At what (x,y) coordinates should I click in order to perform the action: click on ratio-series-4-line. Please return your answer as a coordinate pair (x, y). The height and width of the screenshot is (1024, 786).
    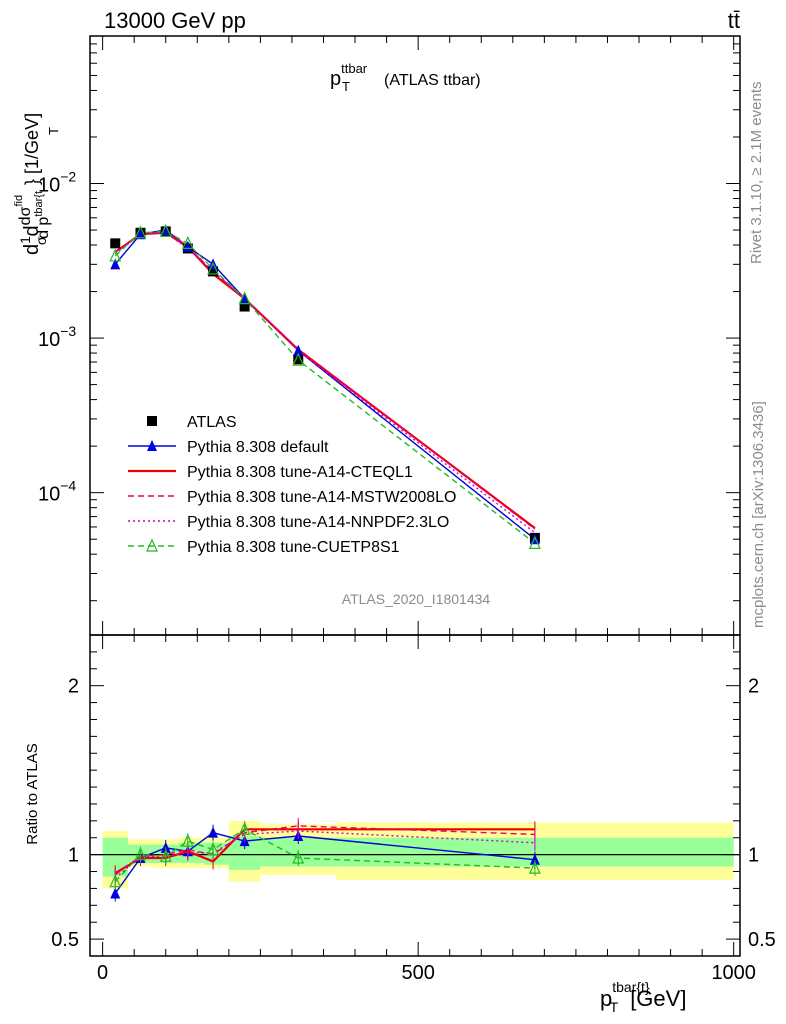
    Looking at the image, I should click on (324, 855).